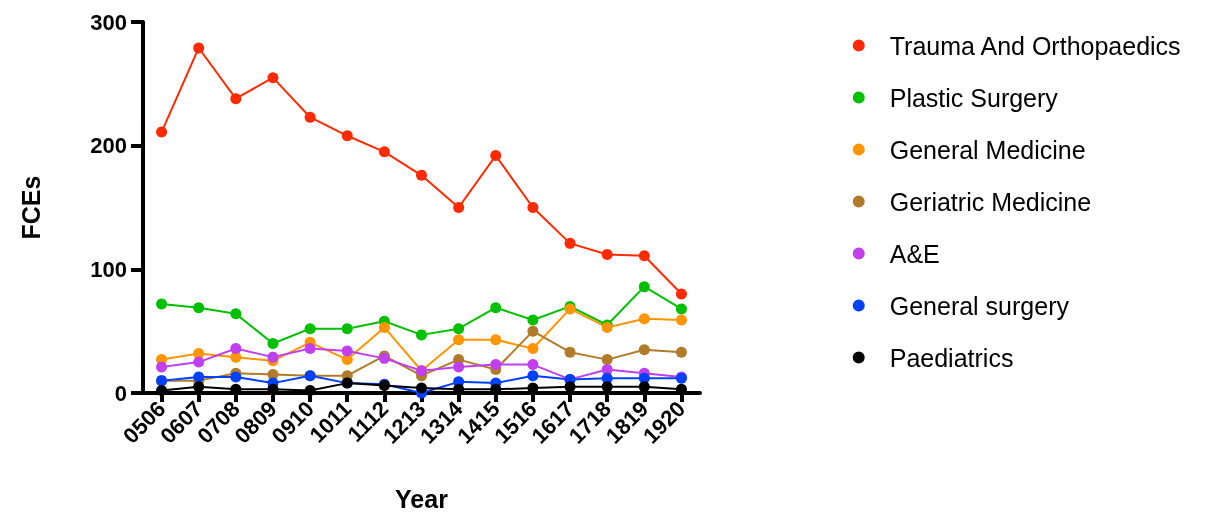 The image size is (1205, 525). Describe the element at coordinates (1035, 45) in the screenshot. I see `legend-label: Trauma And Orthopaedics` at that location.